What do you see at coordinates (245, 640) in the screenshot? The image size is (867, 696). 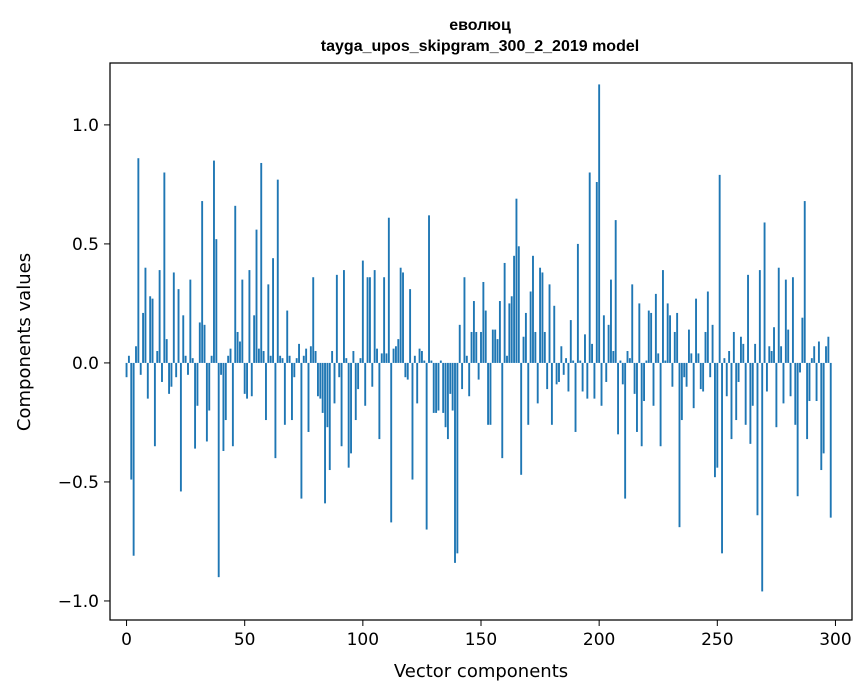 I see `x-tick-label: 50` at bounding box center [245, 640].